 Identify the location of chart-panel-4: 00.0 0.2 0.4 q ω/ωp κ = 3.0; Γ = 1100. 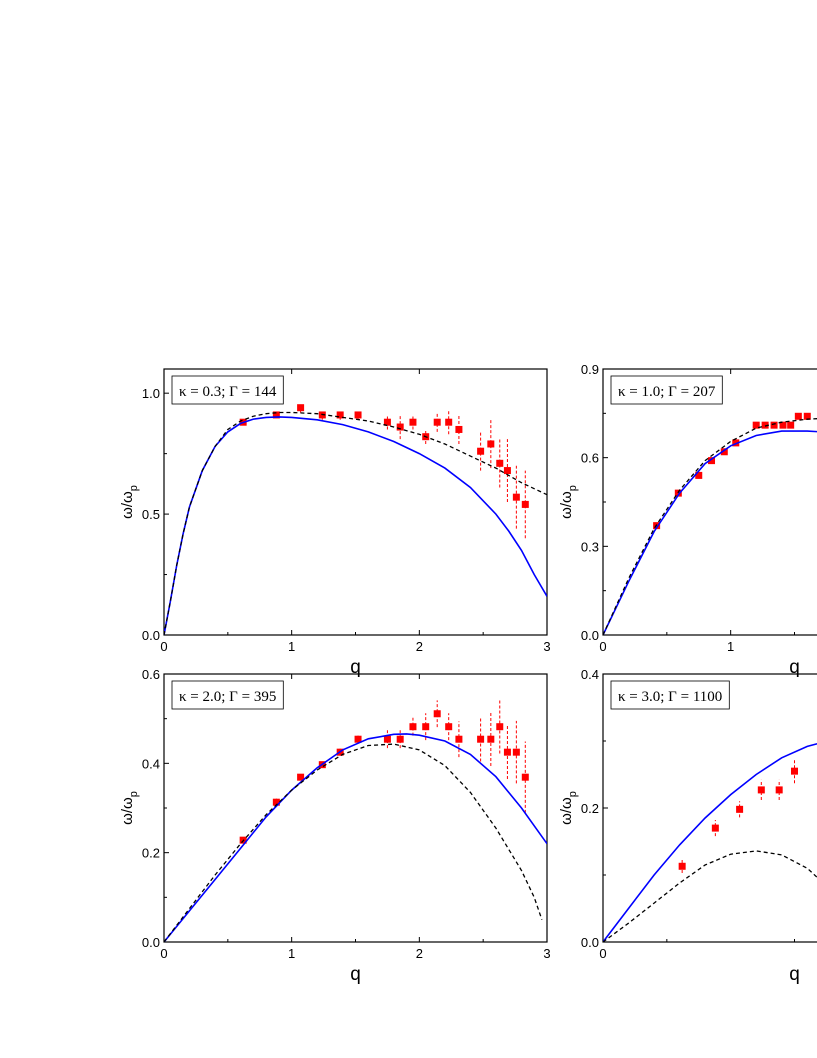
(687, 826).